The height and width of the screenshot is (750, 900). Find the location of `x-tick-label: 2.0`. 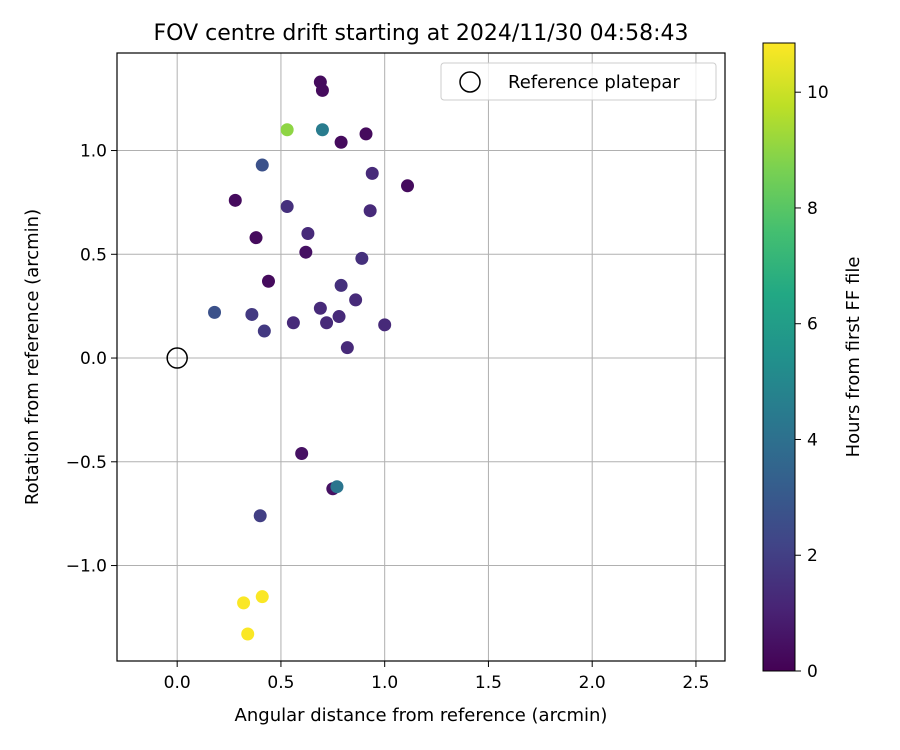

x-tick-label: 2.0 is located at coordinates (592, 683).